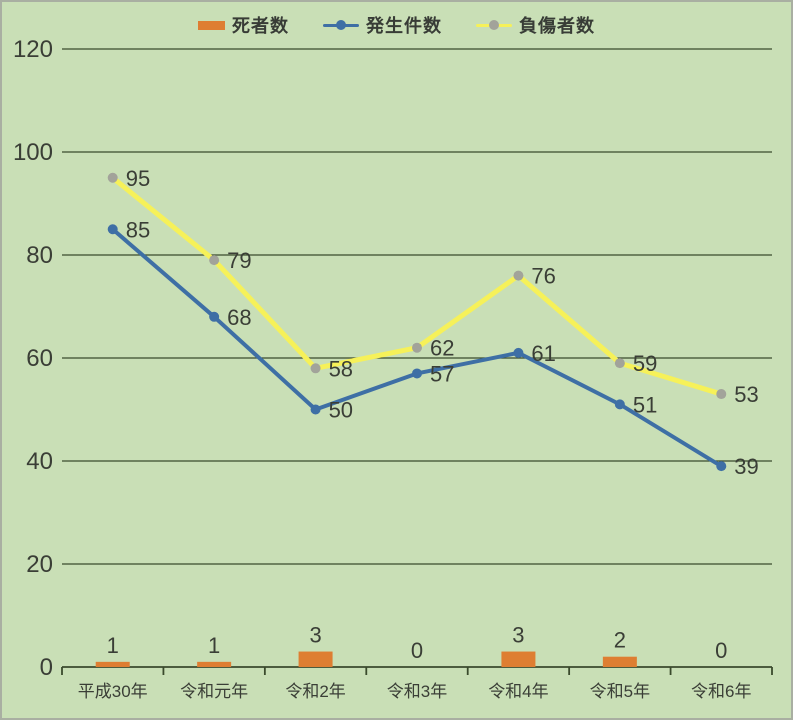  I want to click on line-data-label: 95, so click(138, 178).